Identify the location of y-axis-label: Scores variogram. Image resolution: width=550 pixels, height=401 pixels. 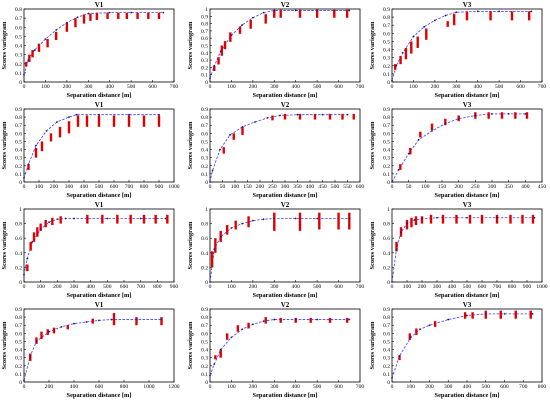
(4, 245).